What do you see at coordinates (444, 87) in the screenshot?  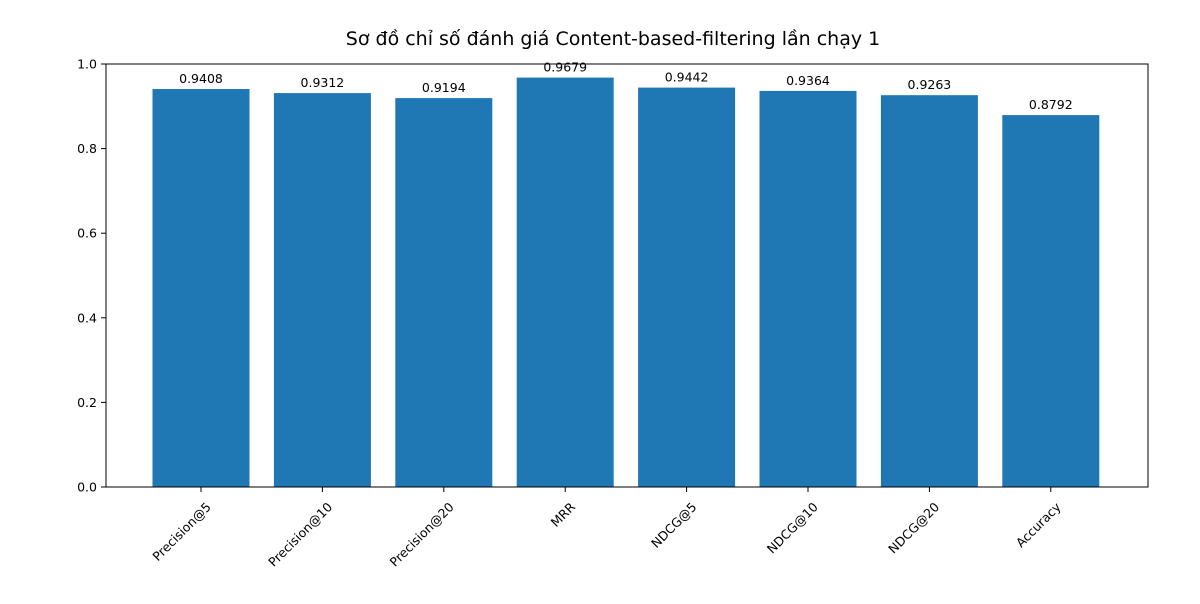 I see `value-label: 0.9194` at bounding box center [444, 87].